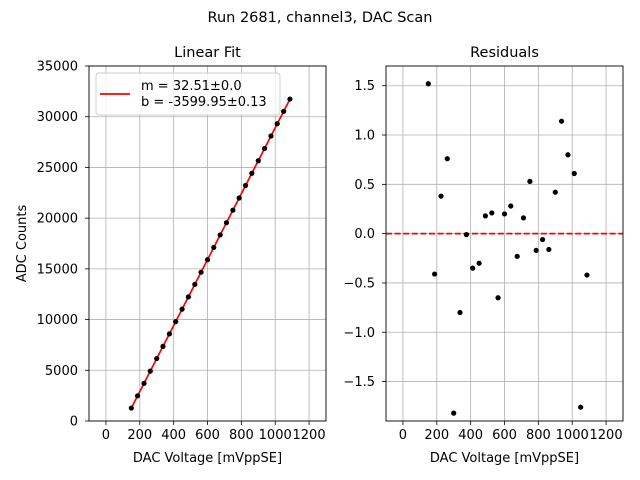 The height and width of the screenshot is (480, 640). I want to click on legend-label-intercept: b = -3599.95±0.13, so click(204, 102).